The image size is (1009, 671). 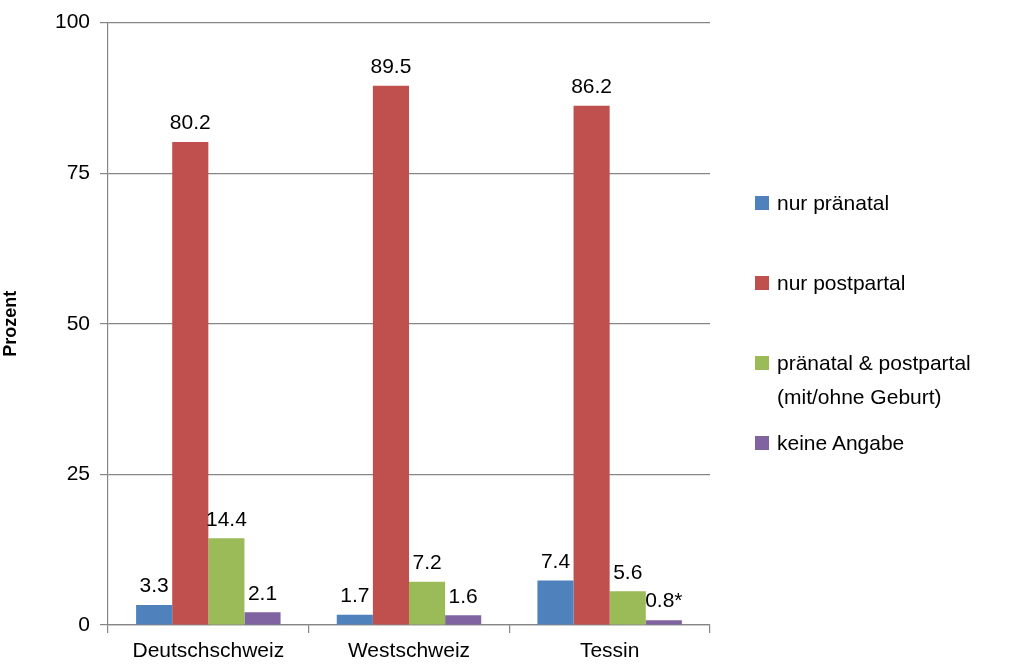 What do you see at coordinates (592, 86) in the screenshot?
I see `data-label: 86.2` at bounding box center [592, 86].